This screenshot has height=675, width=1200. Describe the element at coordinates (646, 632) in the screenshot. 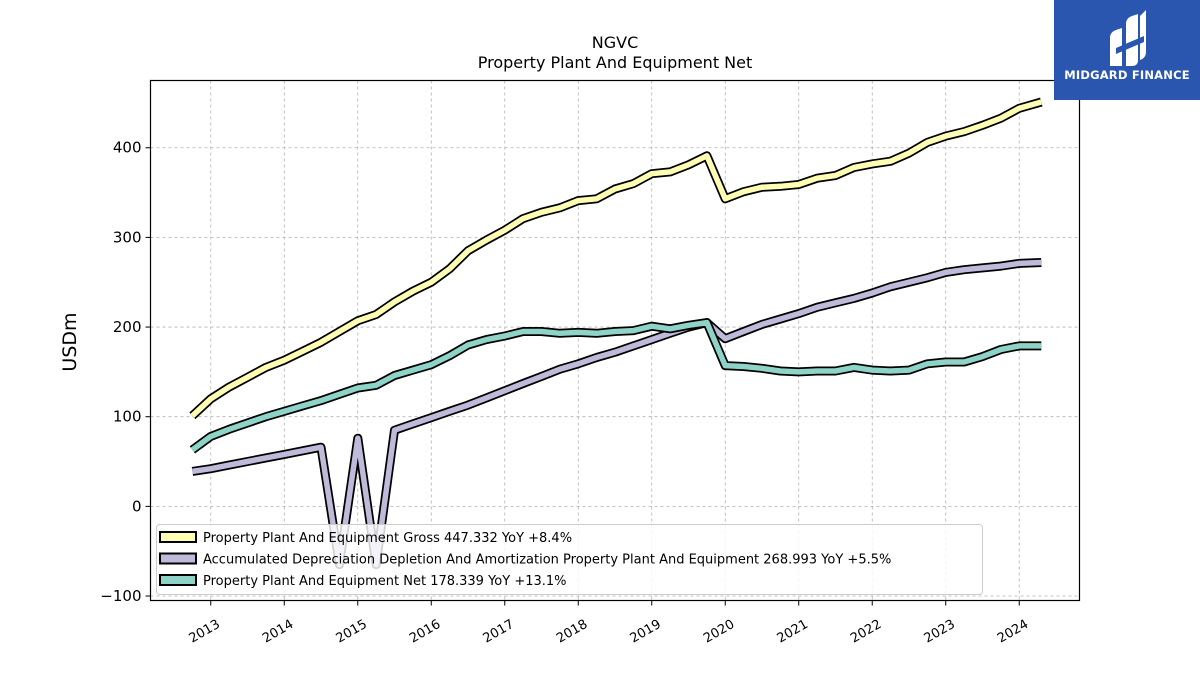

I see `x-tick-label: 2019` at that location.